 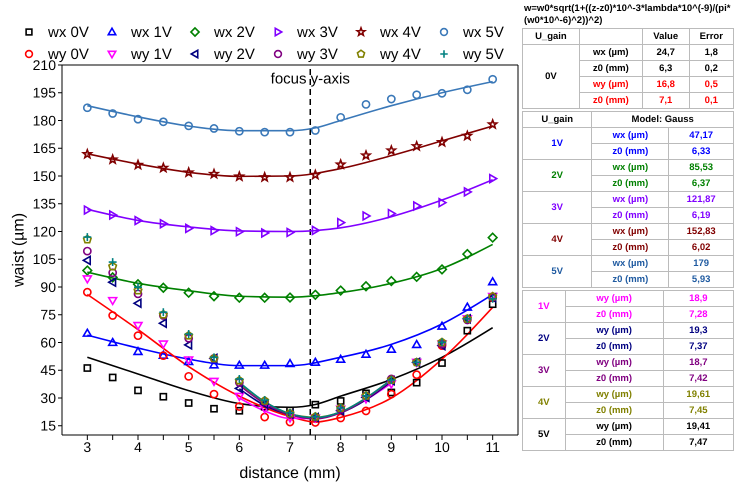 What do you see at coordinates (19, 250) in the screenshot?
I see `y-axis-title: waist (µm)` at bounding box center [19, 250].